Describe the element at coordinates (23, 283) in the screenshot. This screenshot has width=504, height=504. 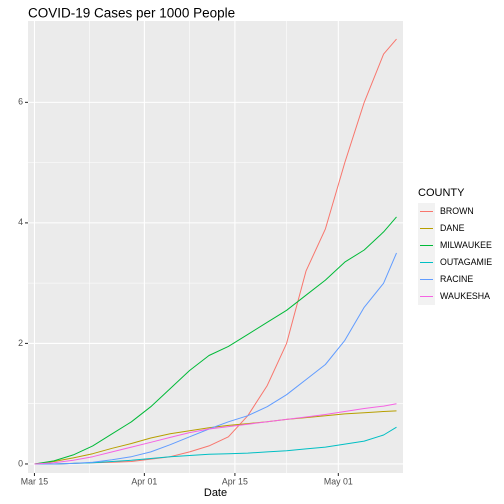
I see `y-axis: 0 2 4 6` at that location.